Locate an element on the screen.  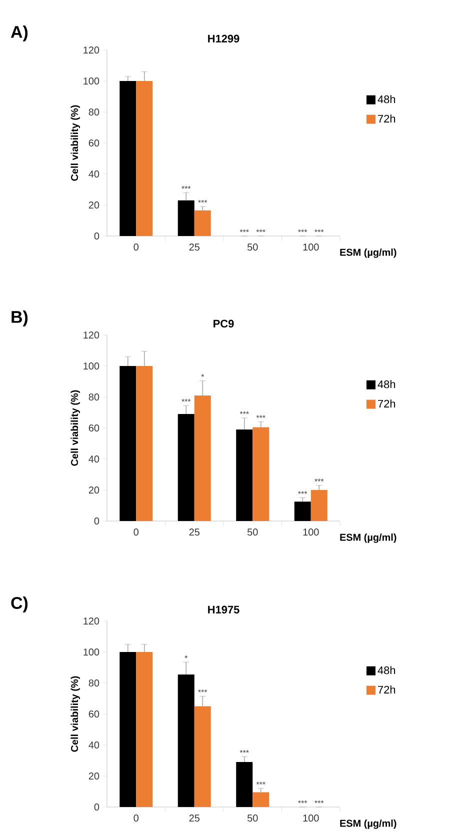
chart-title: PC9 is located at coordinates (224, 324).